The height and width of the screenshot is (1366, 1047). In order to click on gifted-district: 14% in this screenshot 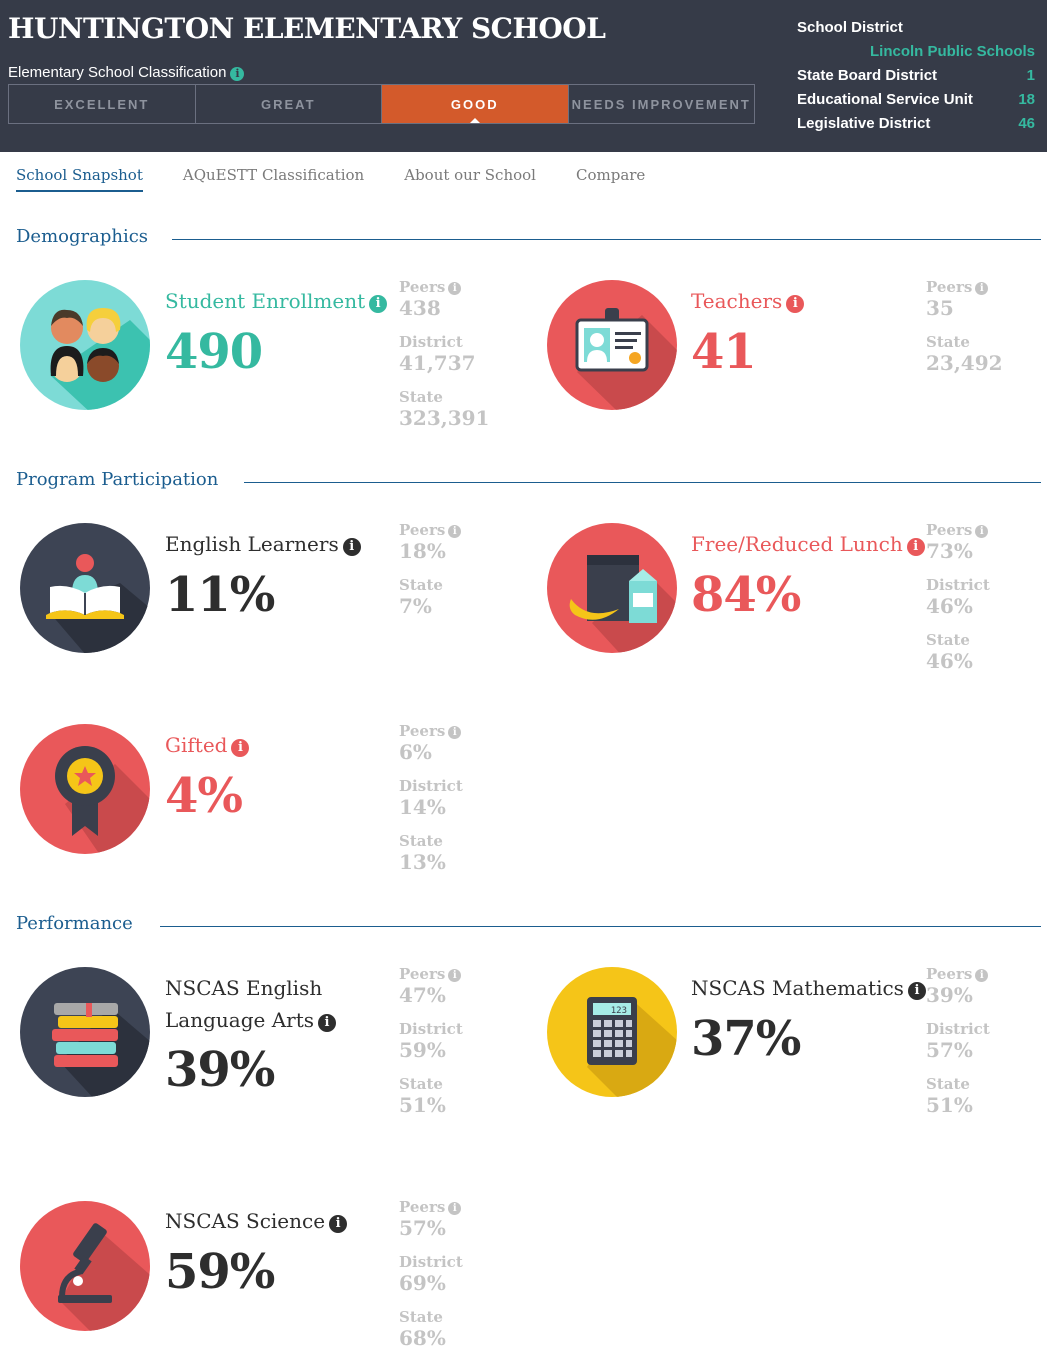, I will do `click(422, 807)`.